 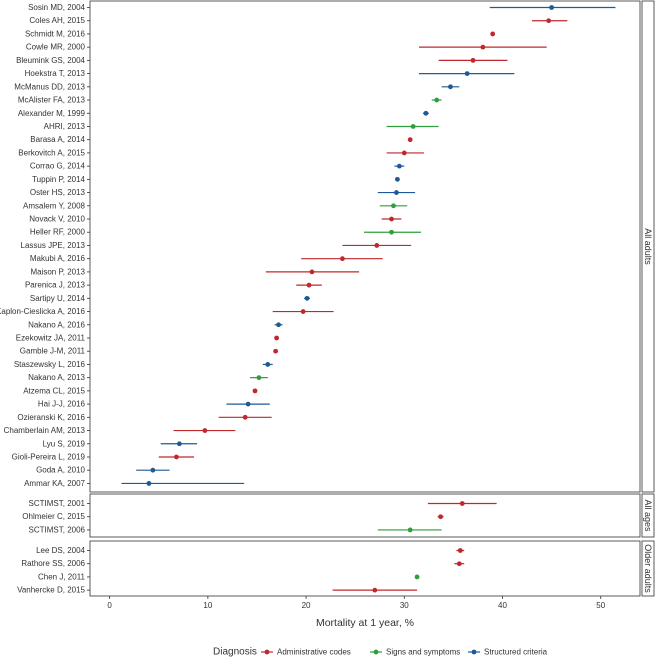 What do you see at coordinates (56, 7) in the screenshot?
I see `study-label: Sosin MD, 2004` at bounding box center [56, 7].